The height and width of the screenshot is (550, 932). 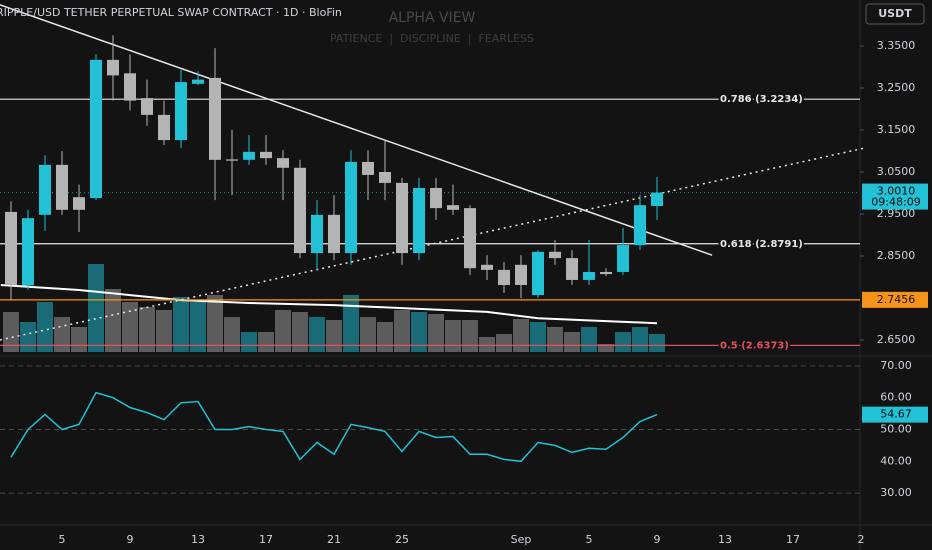 What do you see at coordinates (896, 255) in the screenshot?
I see `y-tick-label: 2.8500` at bounding box center [896, 255].